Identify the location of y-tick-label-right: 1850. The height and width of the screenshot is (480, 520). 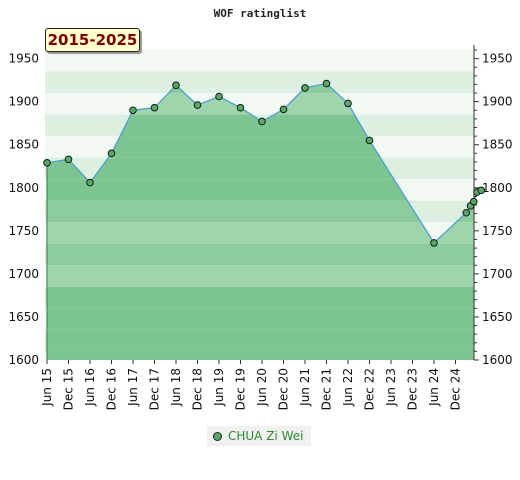
(497, 145).